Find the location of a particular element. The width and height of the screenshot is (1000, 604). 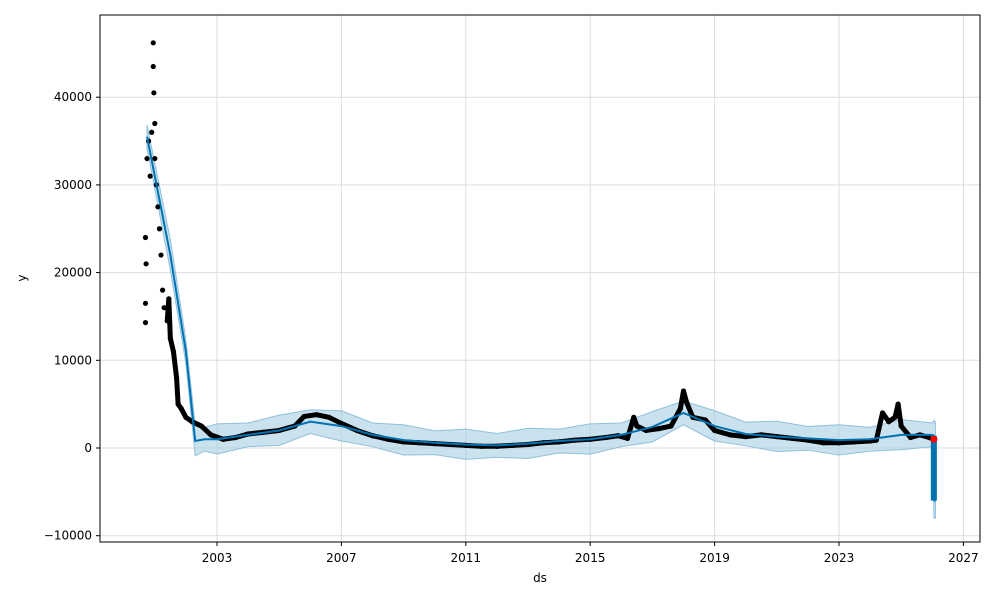

y-tick-label: 0 is located at coordinates (88, 448).